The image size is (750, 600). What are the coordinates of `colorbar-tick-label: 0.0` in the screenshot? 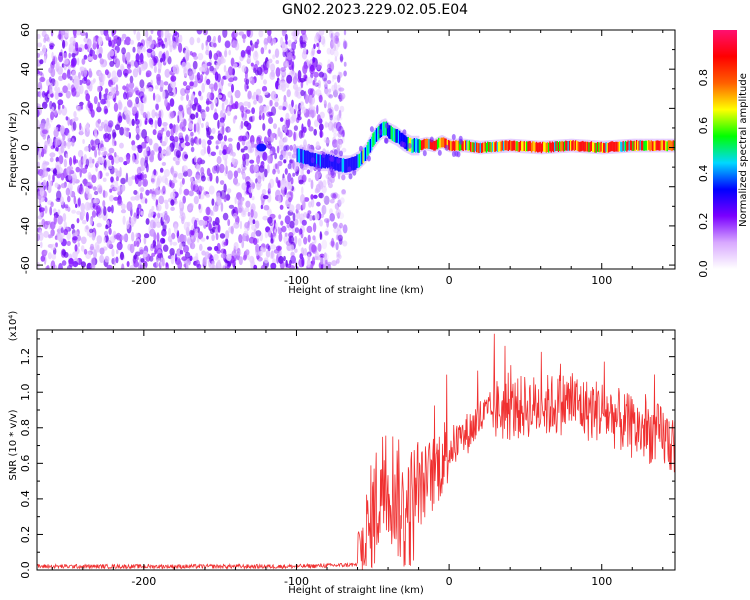 It's located at (703, 269).